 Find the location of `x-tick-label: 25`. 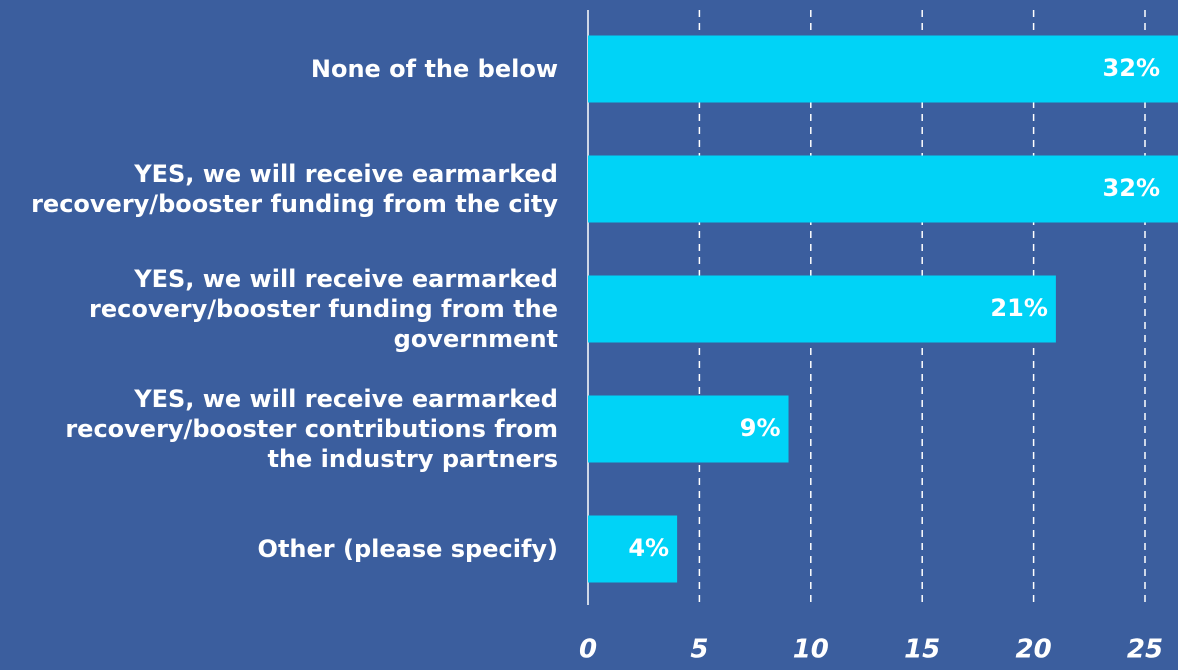

x-tick-label: 25 is located at coordinates (1145, 650).